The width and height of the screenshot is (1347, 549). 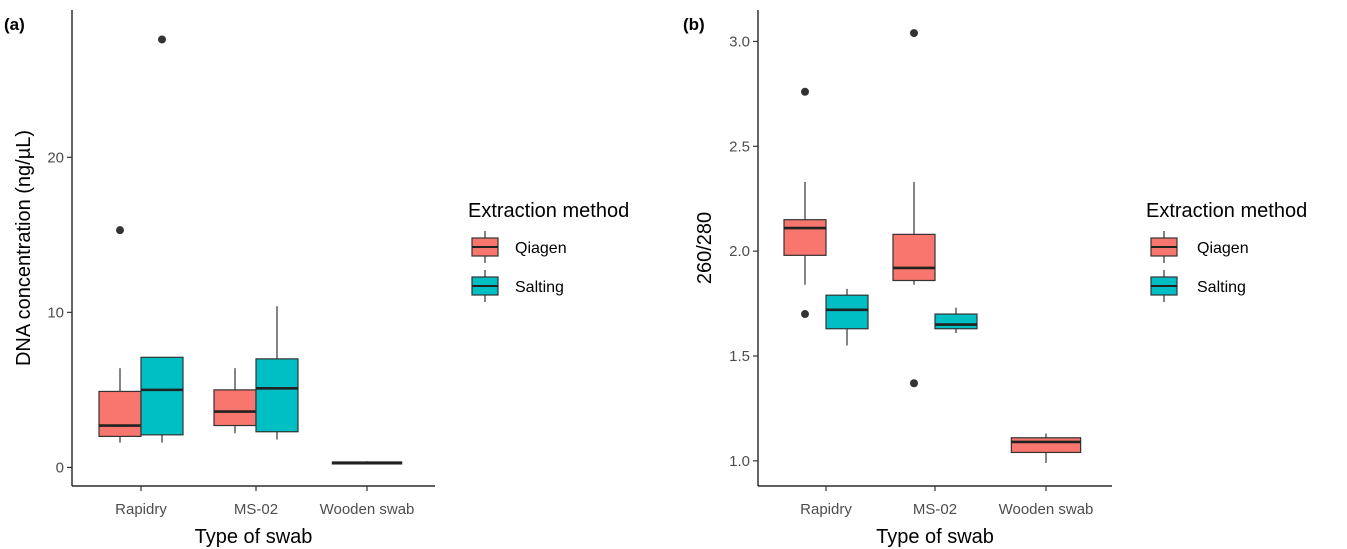 What do you see at coordinates (739, 251) in the screenshot?
I see `y-tick-label: 2.0` at bounding box center [739, 251].